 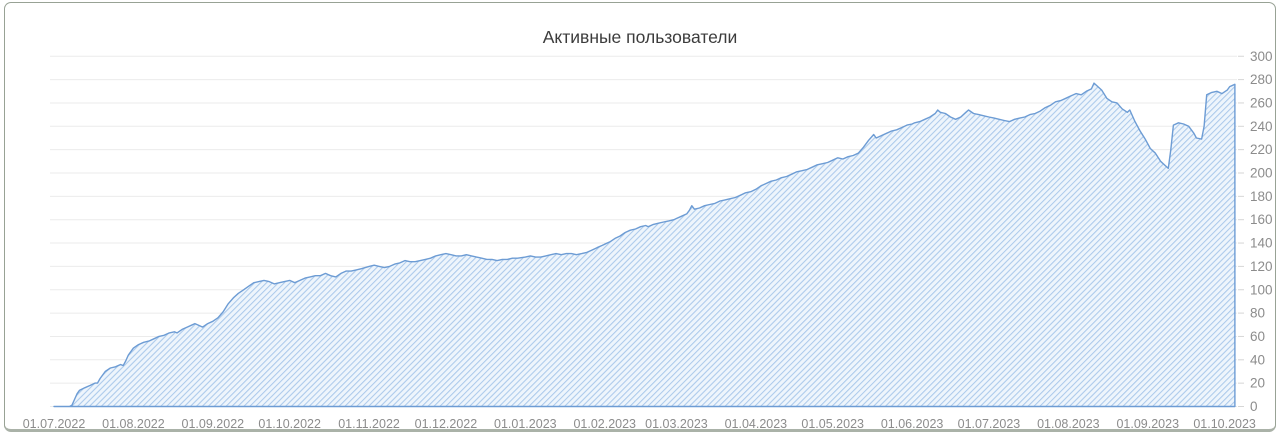 I want to click on x-axis-label: 01.02.2023, so click(x=604, y=424).